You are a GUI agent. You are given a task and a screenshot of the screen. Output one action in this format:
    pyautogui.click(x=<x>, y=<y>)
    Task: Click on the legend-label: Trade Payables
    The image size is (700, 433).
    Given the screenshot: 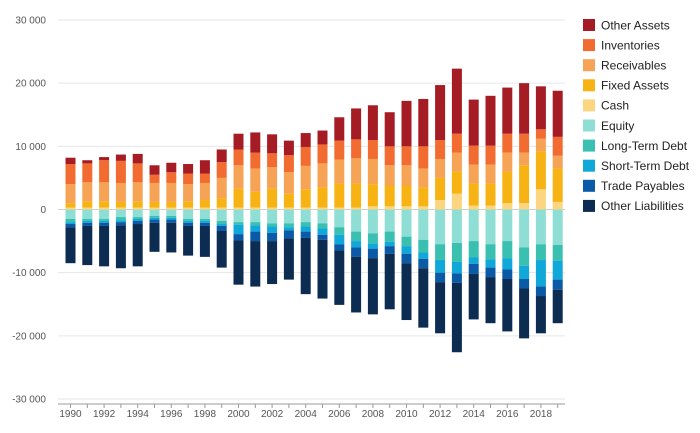 What is the action you would take?
    pyautogui.click(x=643, y=186)
    